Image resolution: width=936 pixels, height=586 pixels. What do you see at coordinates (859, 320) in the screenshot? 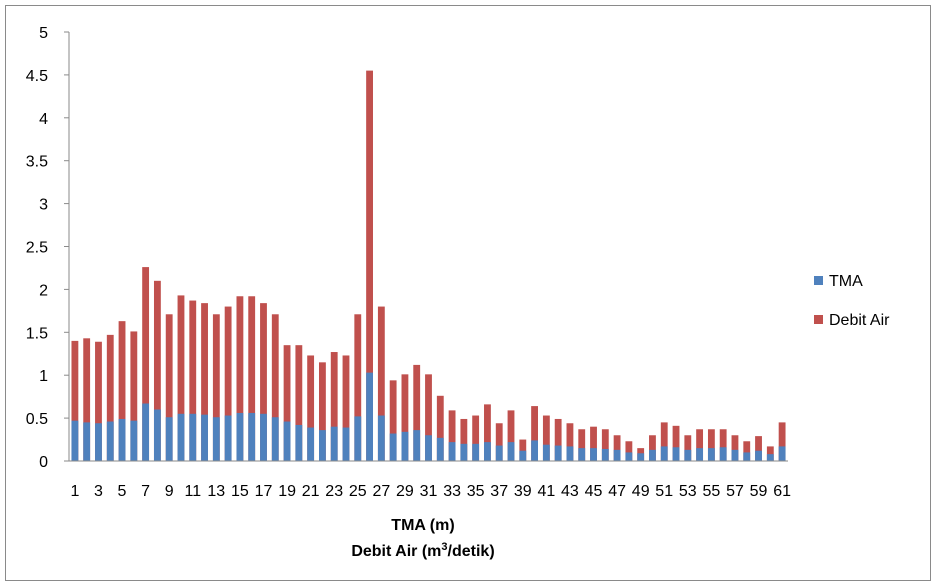
I see `legend-label-debit-air: Debit Air` at bounding box center [859, 320].